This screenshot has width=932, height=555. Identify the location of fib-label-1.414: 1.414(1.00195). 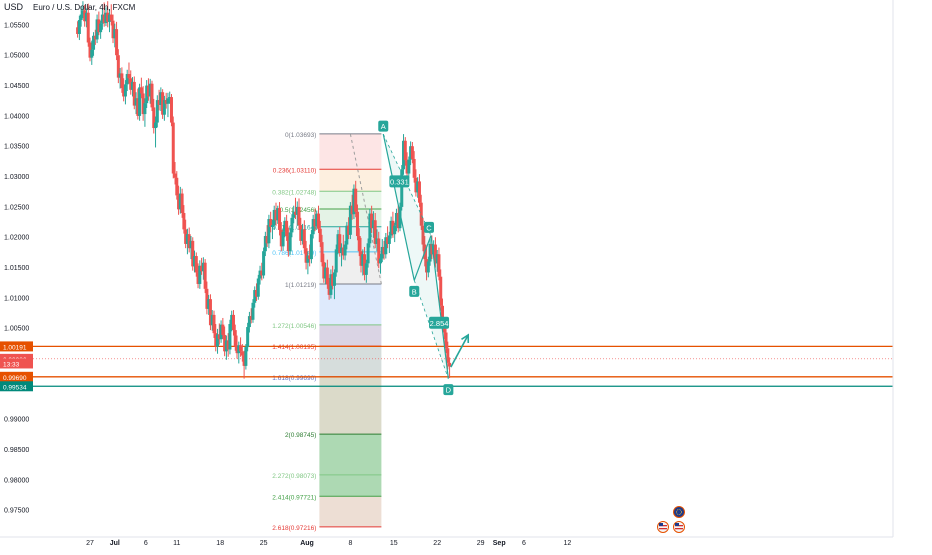
(294, 347).